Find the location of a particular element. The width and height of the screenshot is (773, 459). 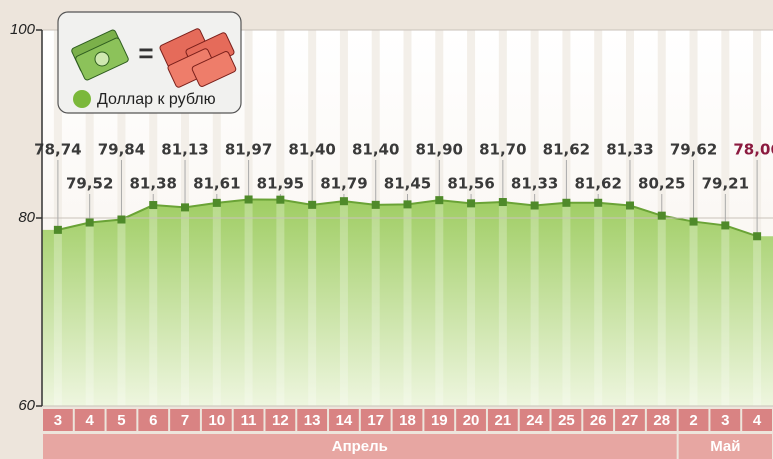

value-label: 81,40 is located at coordinates (311, 150).